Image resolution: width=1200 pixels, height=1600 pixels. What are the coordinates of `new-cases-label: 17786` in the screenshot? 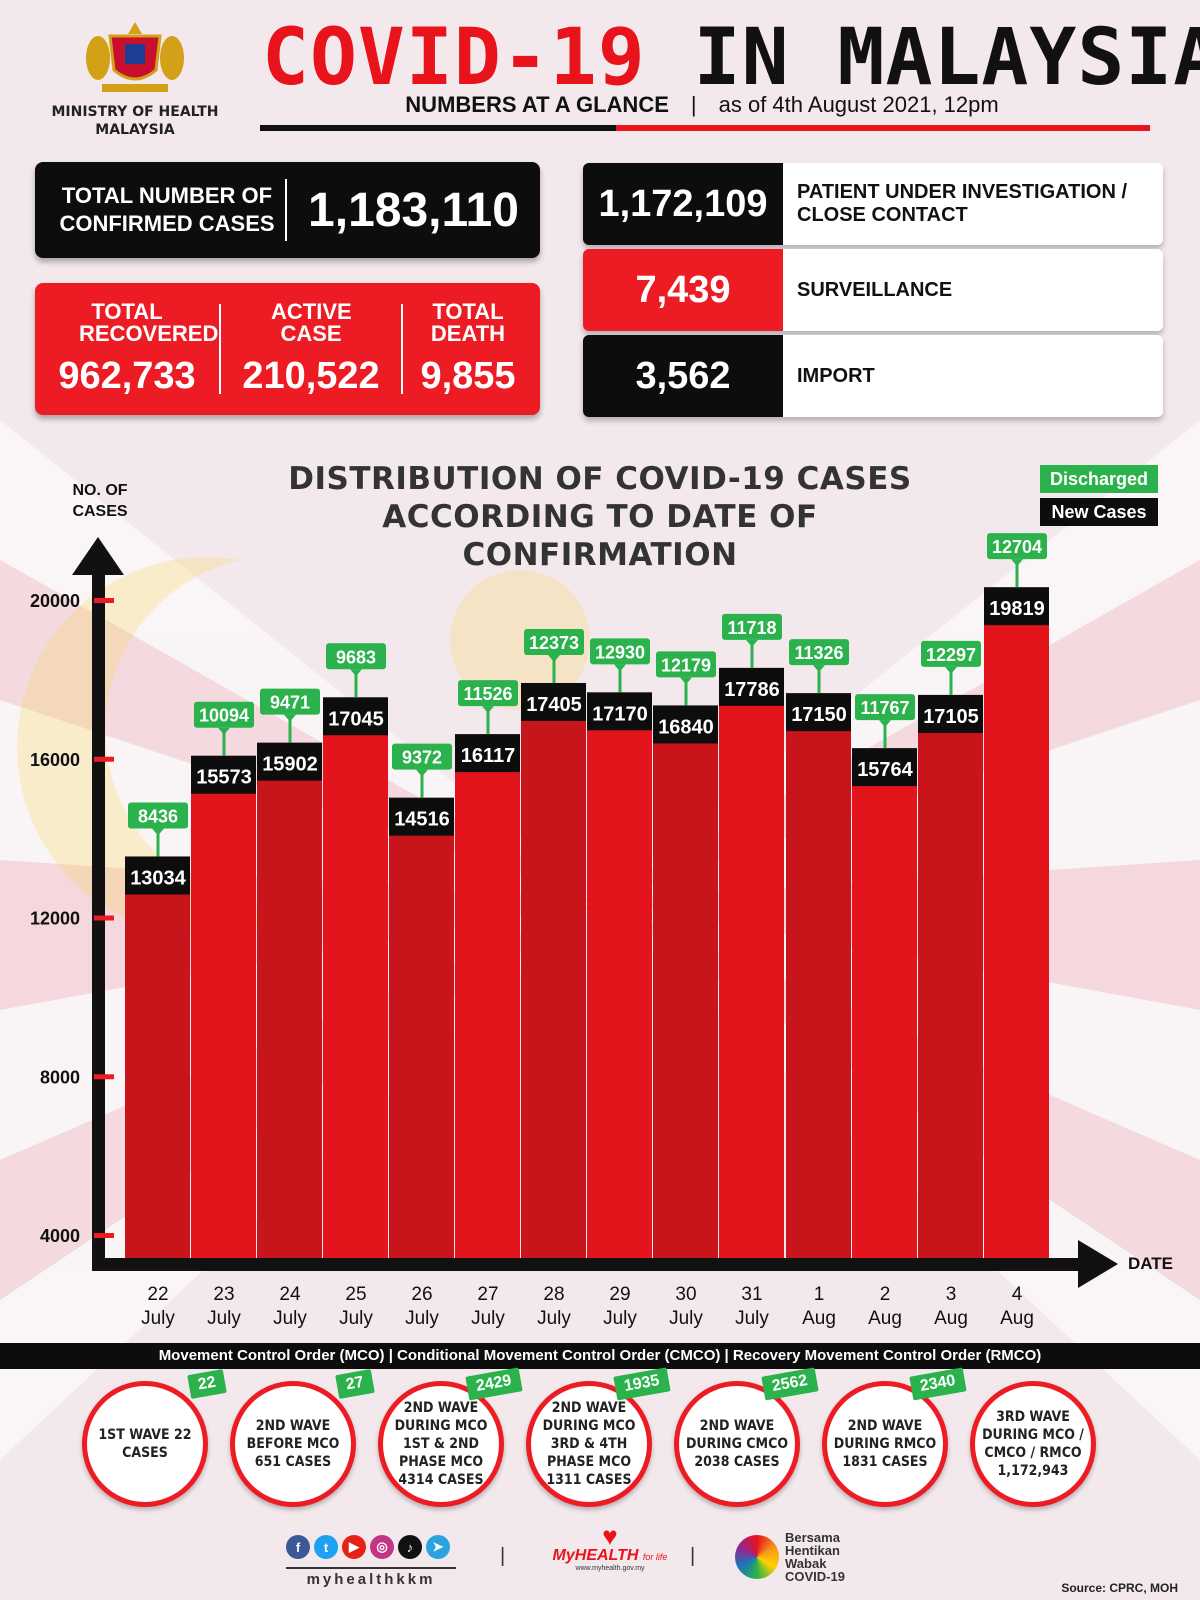 It's located at (752, 690).